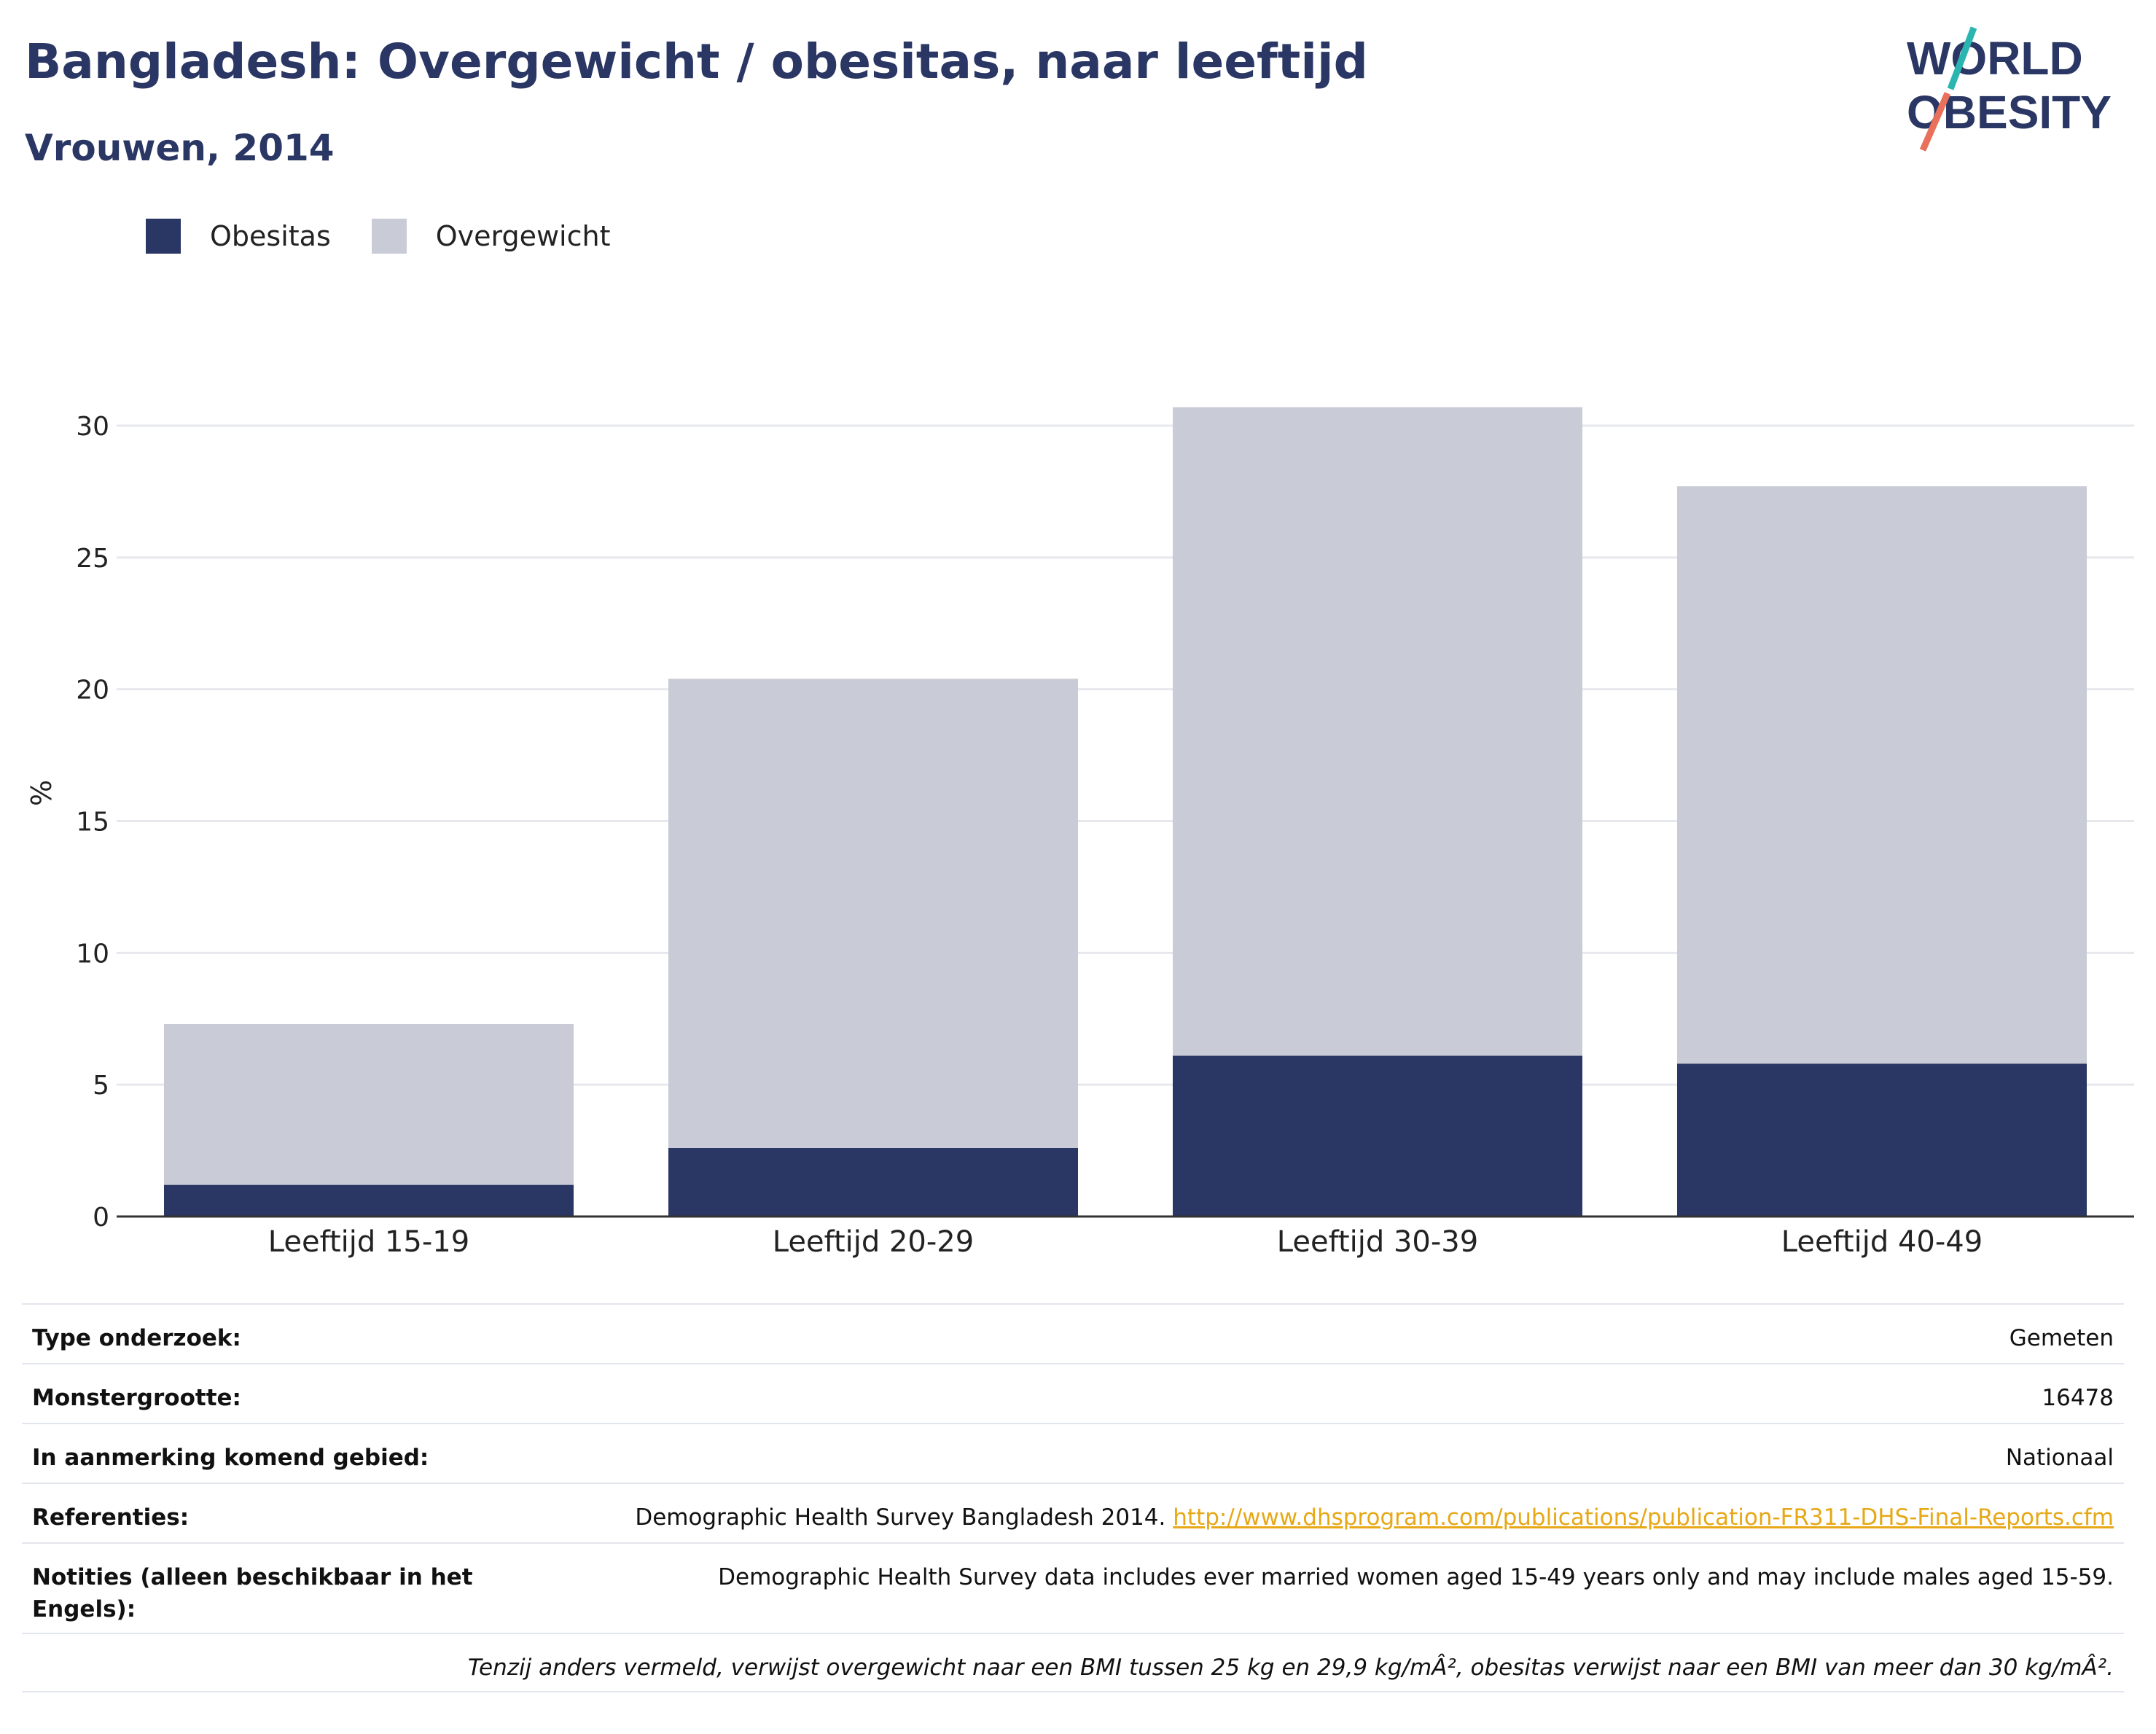  What do you see at coordinates (1073, 1393) in the screenshot?
I see `info-row-sample-size: Monstergrootte: 16478` at bounding box center [1073, 1393].